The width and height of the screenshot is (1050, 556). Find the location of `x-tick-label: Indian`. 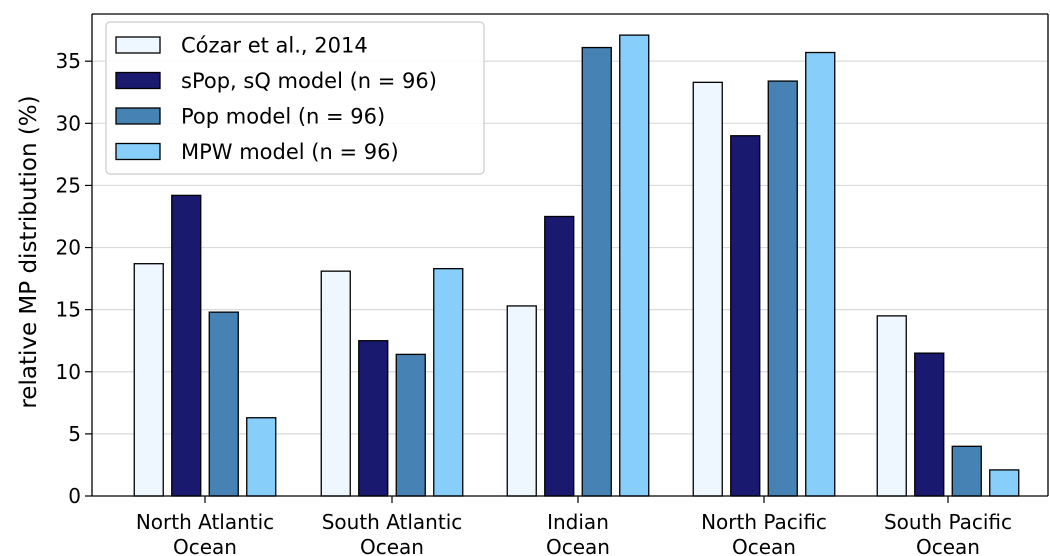

x-tick-label: Indian is located at coordinates (578, 522).